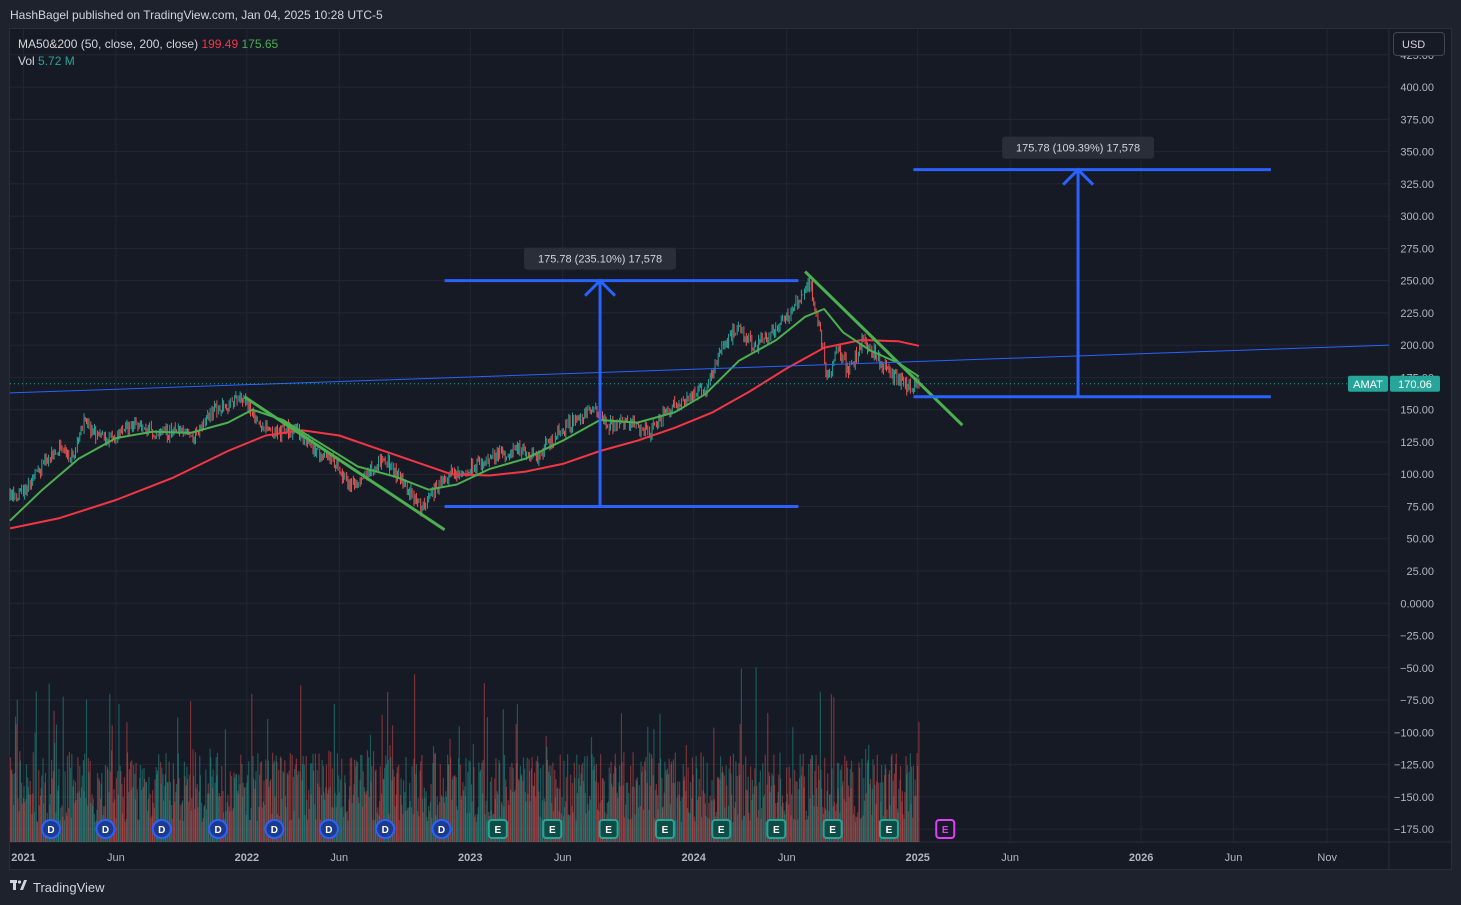  I want to click on ma50-value: 199.49, so click(220, 44).